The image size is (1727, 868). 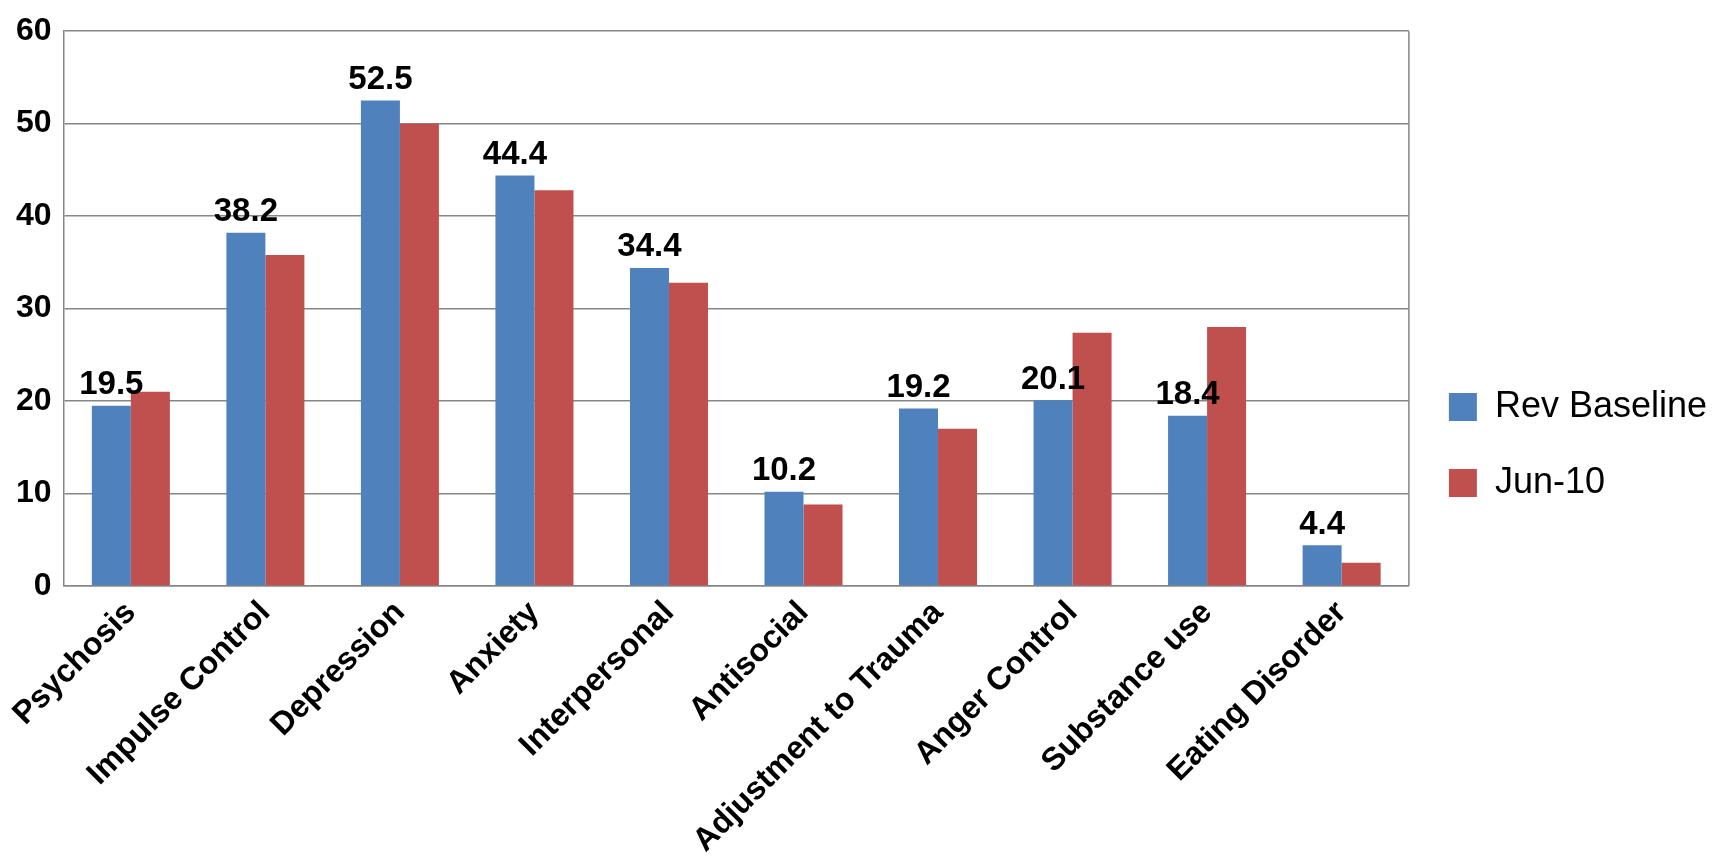 What do you see at coordinates (34, 213) in the screenshot?
I see `y-tick-label: 40` at bounding box center [34, 213].